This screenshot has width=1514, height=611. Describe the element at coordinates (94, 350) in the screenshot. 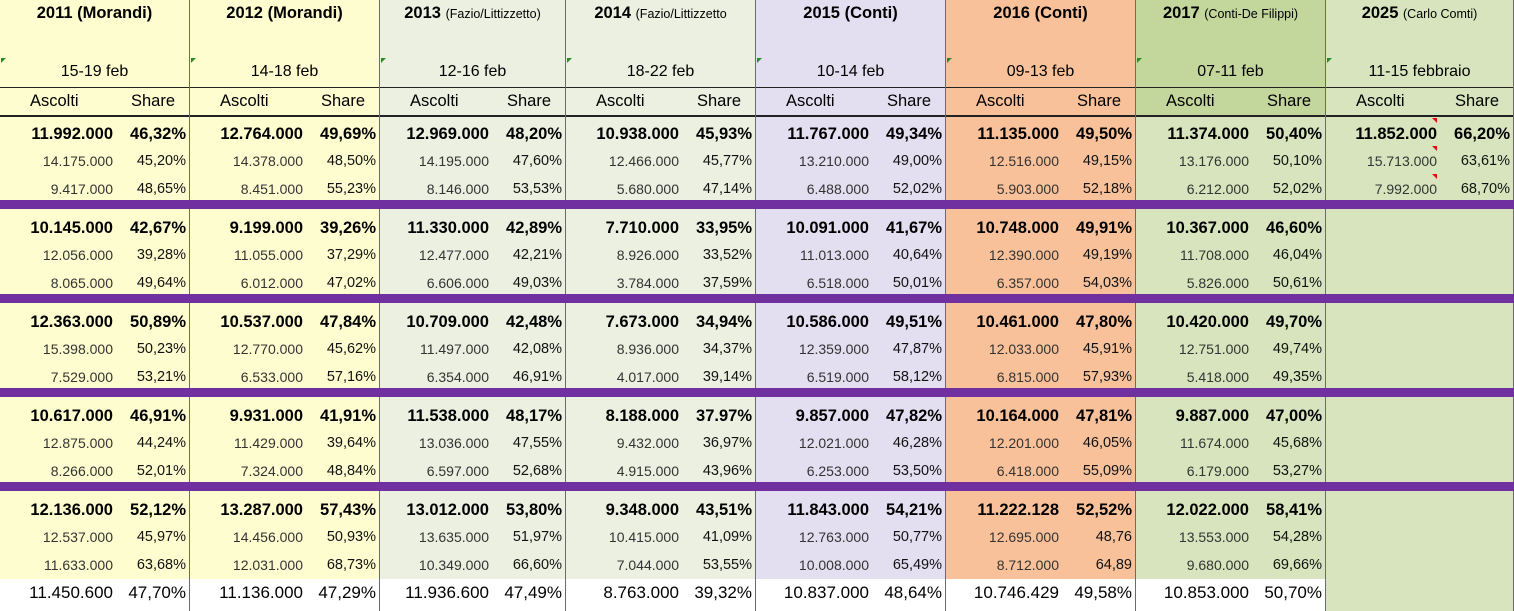

I see `night-part-row: 15.398.000 50,23%` at that location.